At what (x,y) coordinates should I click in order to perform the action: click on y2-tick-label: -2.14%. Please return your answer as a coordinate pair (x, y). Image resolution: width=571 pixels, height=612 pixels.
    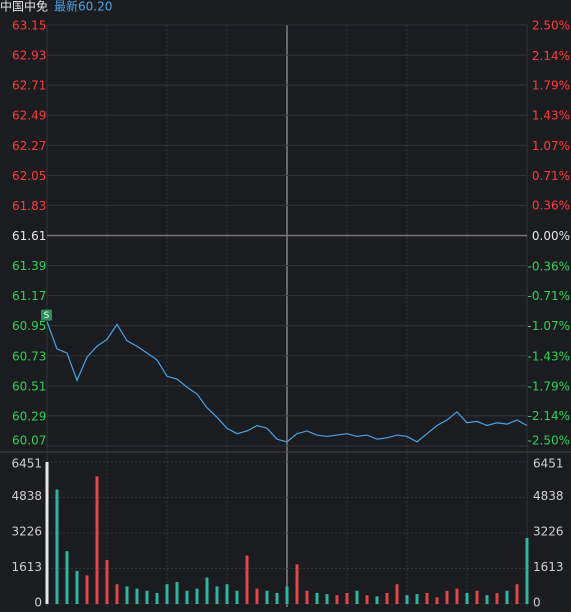
    Looking at the image, I should click on (549, 416).